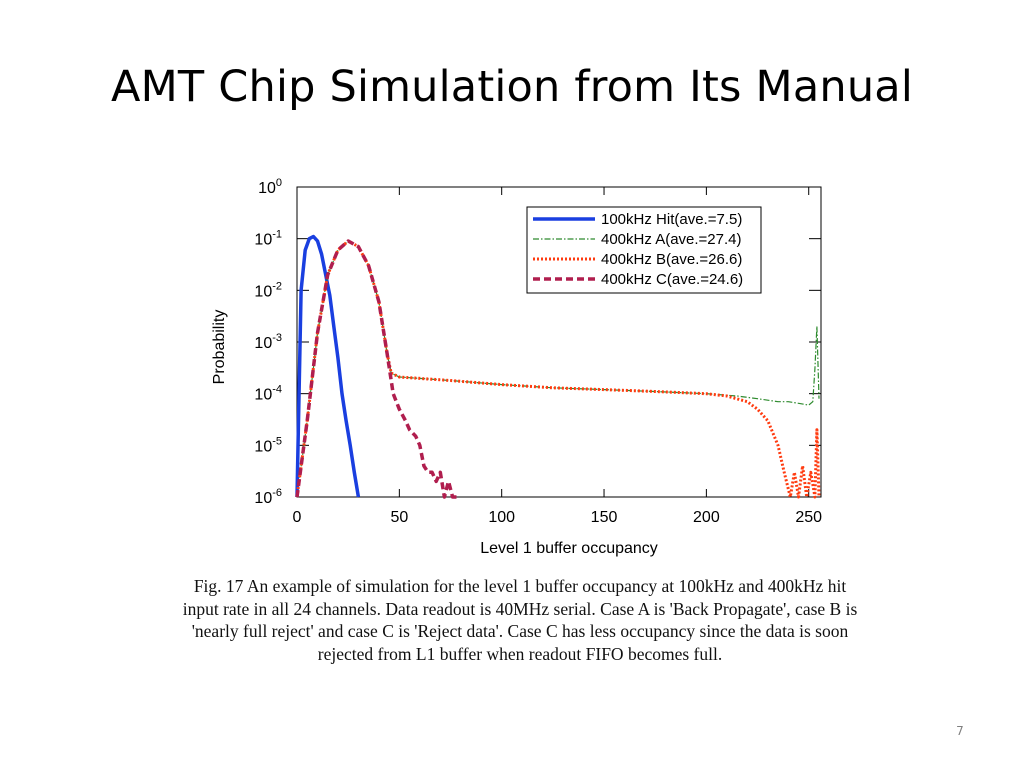  I want to click on x-tick-label: 150, so click(604, 517).